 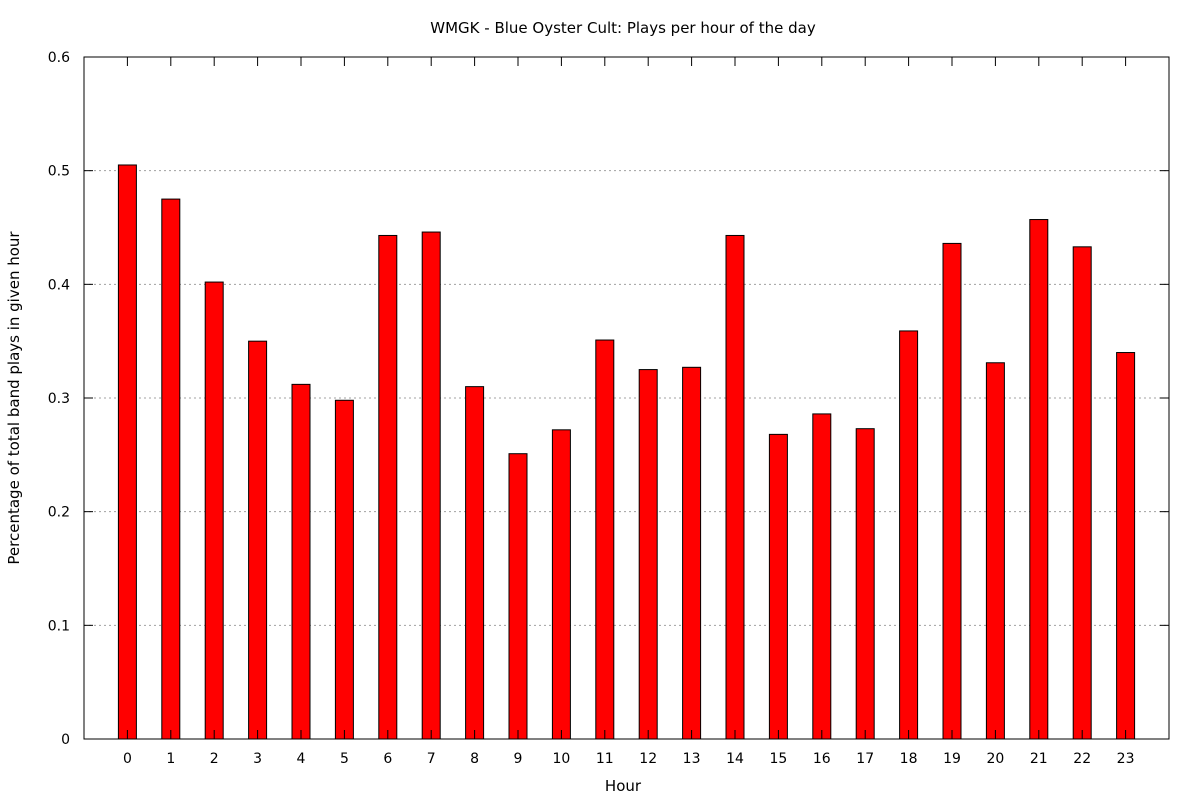 I want to click on x-tick-label: 15, so click(x=778, y=759).